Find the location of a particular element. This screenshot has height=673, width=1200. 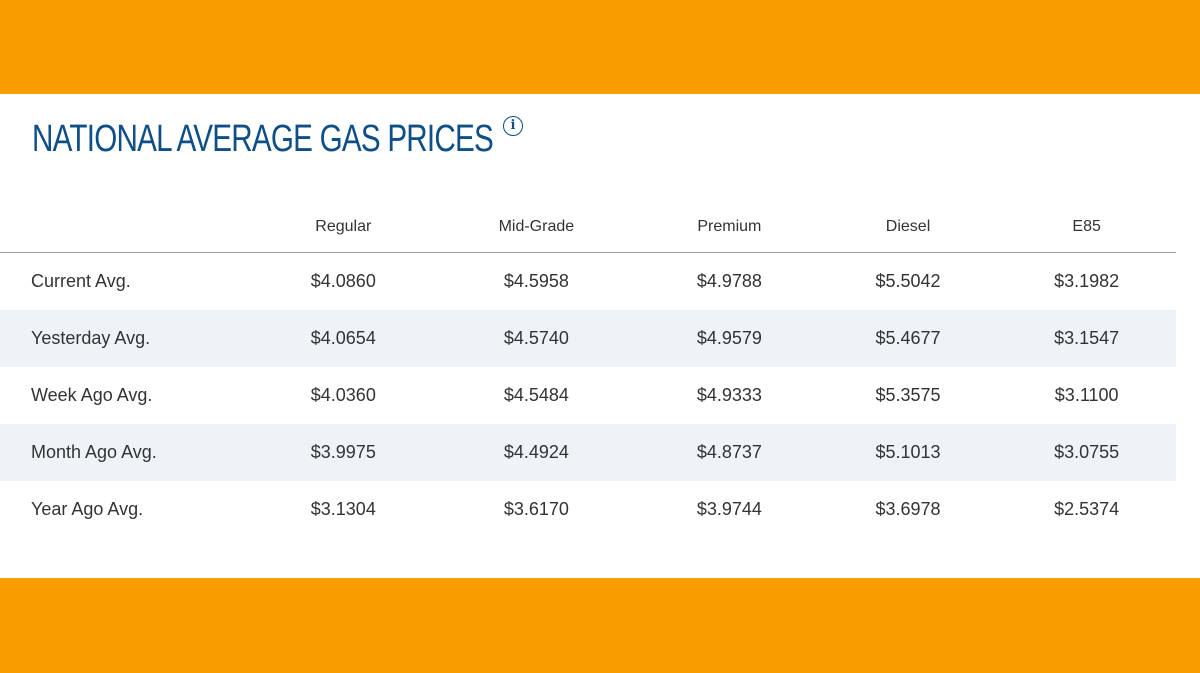

bottom-band is located at coordinates (600, 625).